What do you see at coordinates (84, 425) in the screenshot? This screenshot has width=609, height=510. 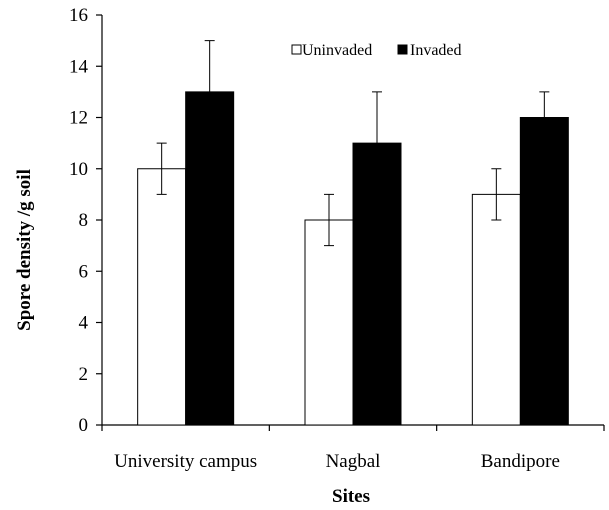 I see `y-tick-label: 0` at bounding box center [84, 425].